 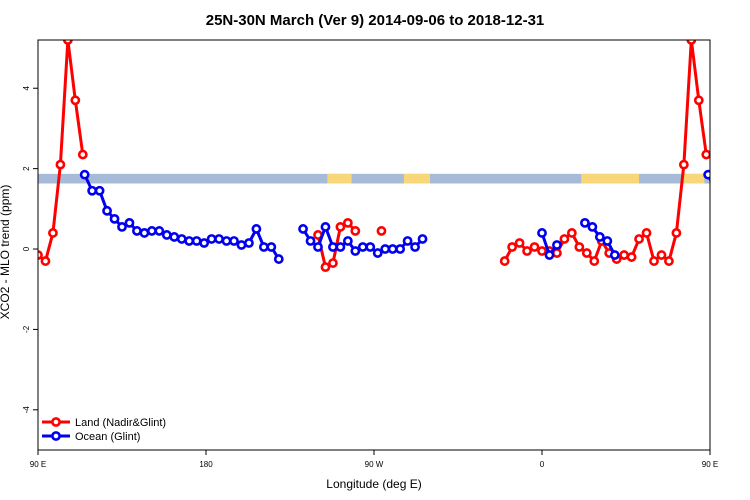 I want to click on y-axis: -4 -2 0 2 4, so click(x=30, y=249).